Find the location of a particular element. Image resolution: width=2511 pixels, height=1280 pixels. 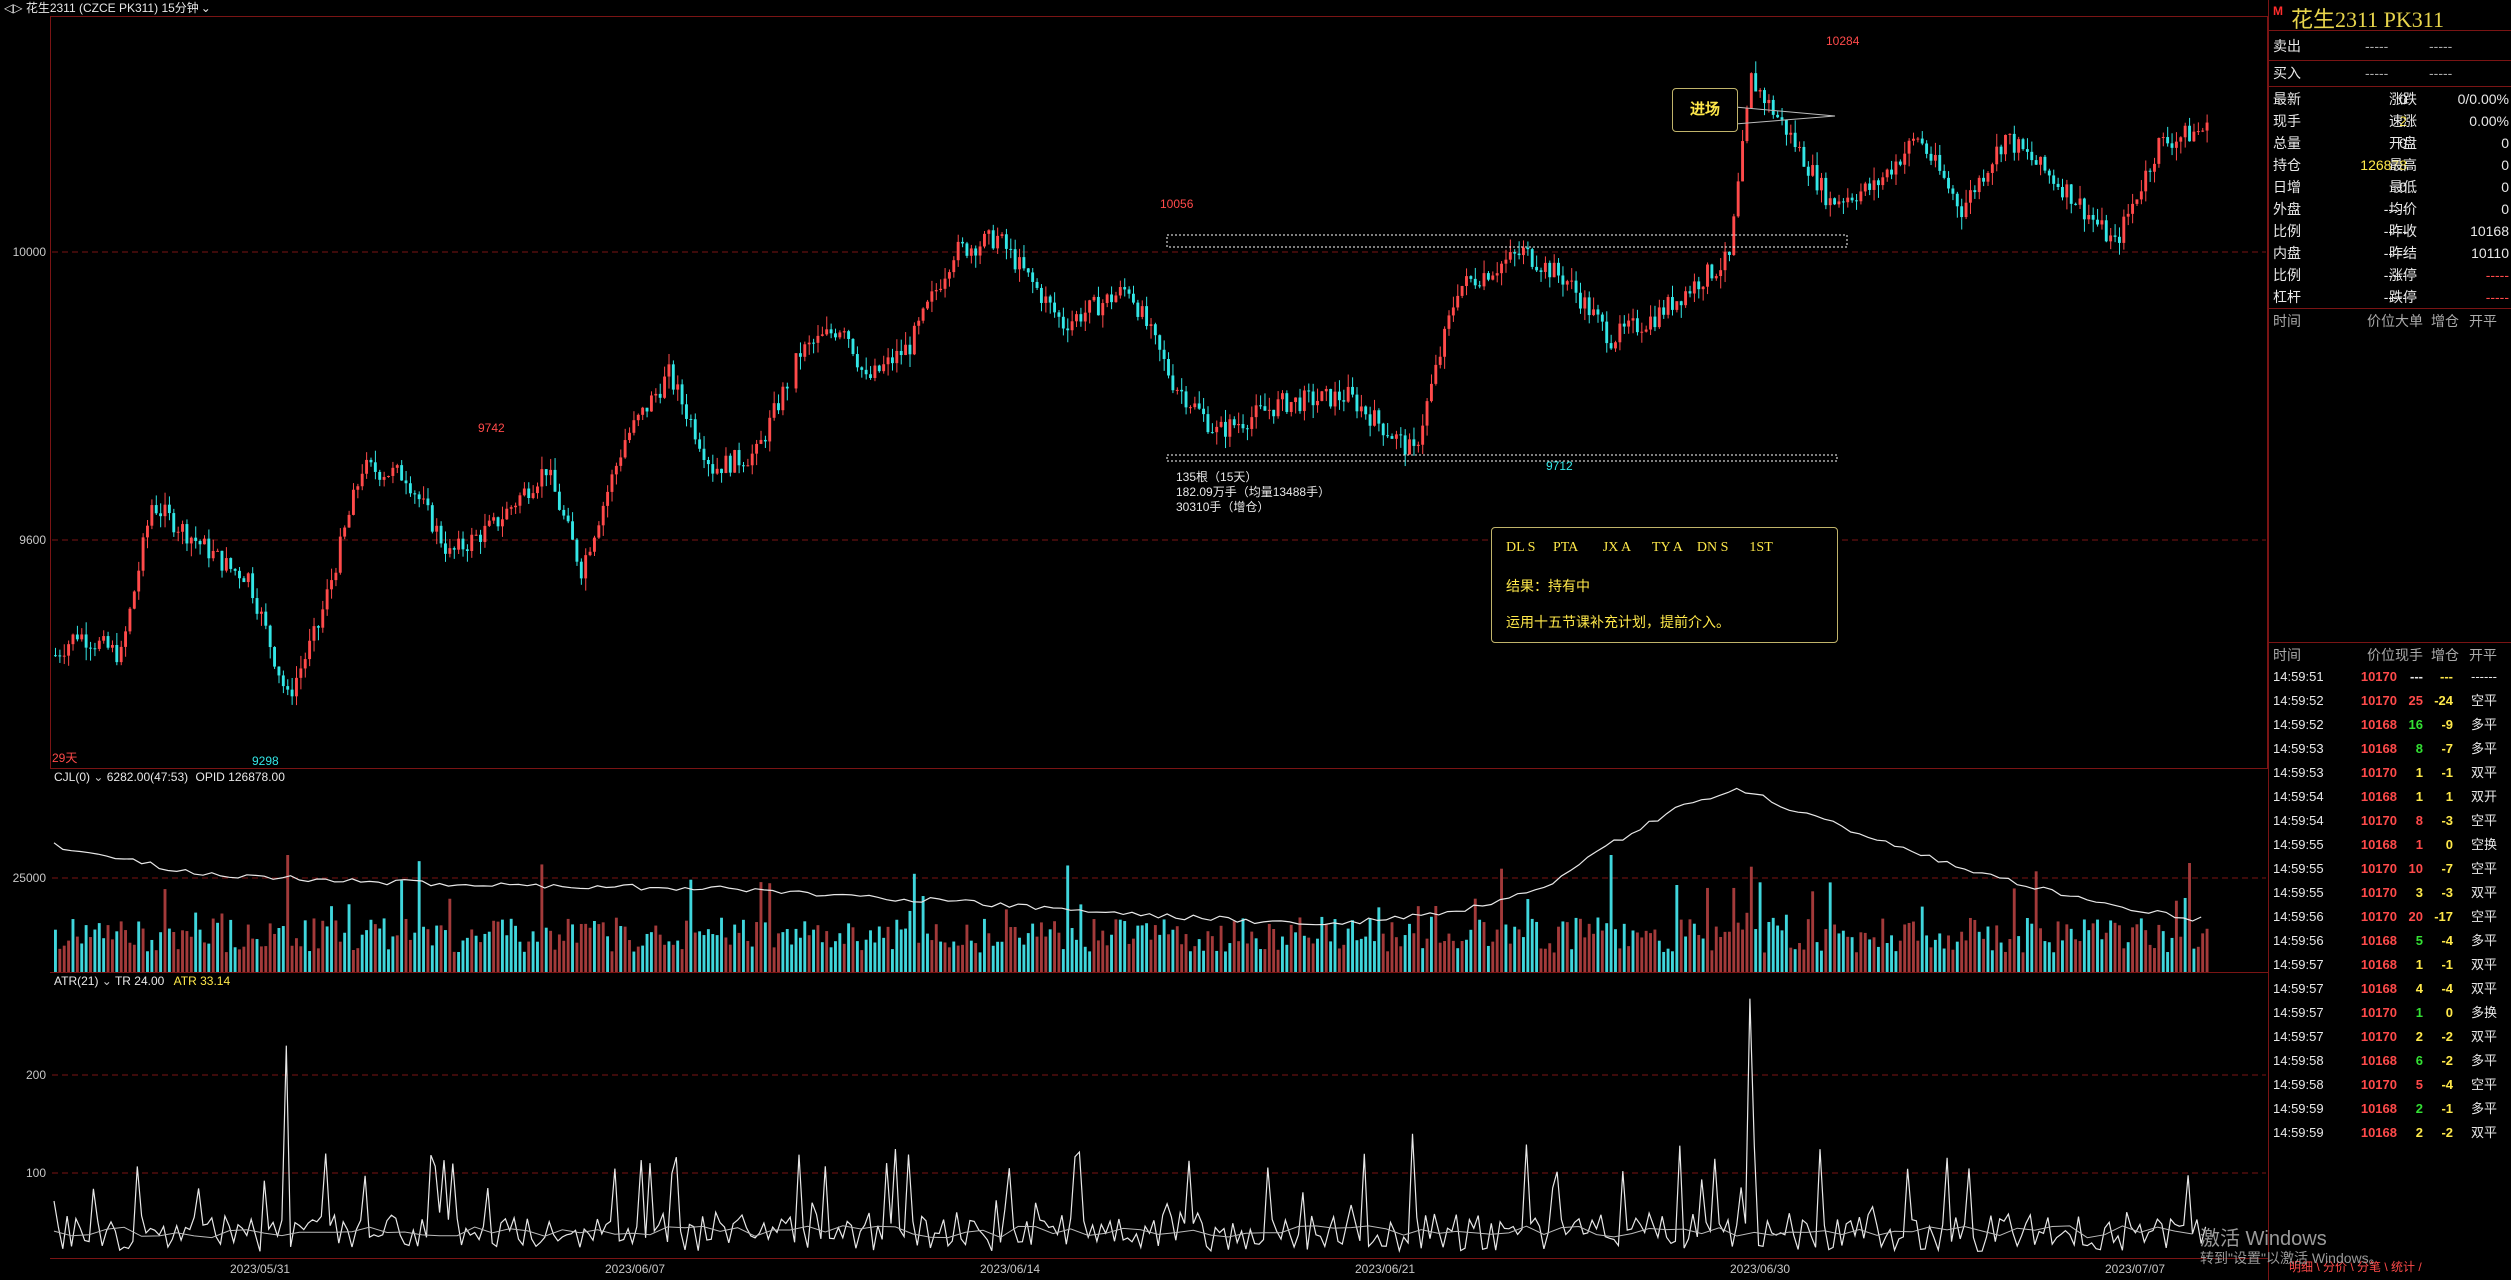

tick-row: 14:59:57 10168 4 -4 双平 is located at coordinates (2390, 989).